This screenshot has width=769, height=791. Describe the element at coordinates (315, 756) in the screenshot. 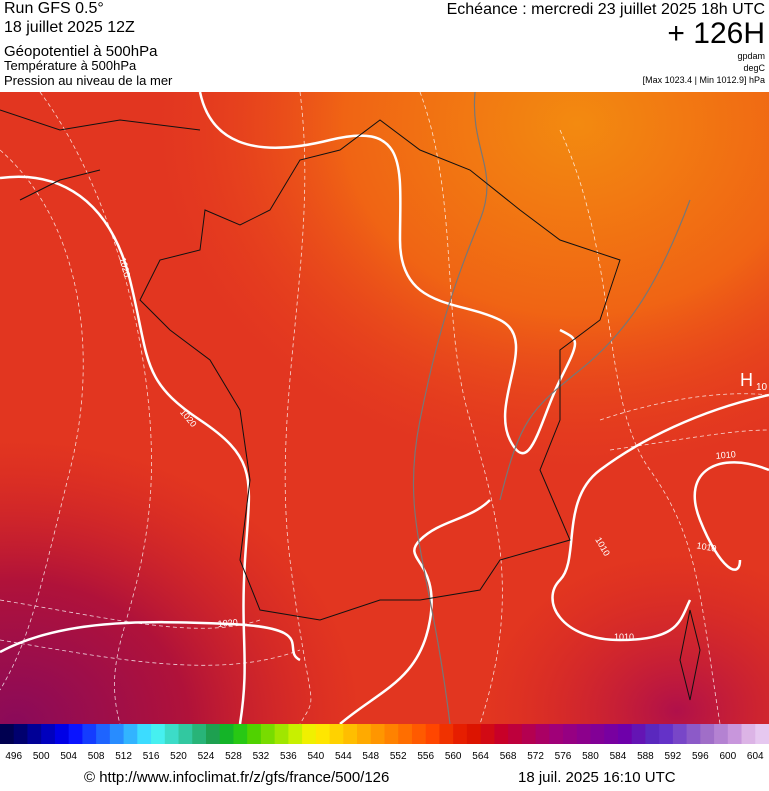

I see `scale-label: 540` at that location.